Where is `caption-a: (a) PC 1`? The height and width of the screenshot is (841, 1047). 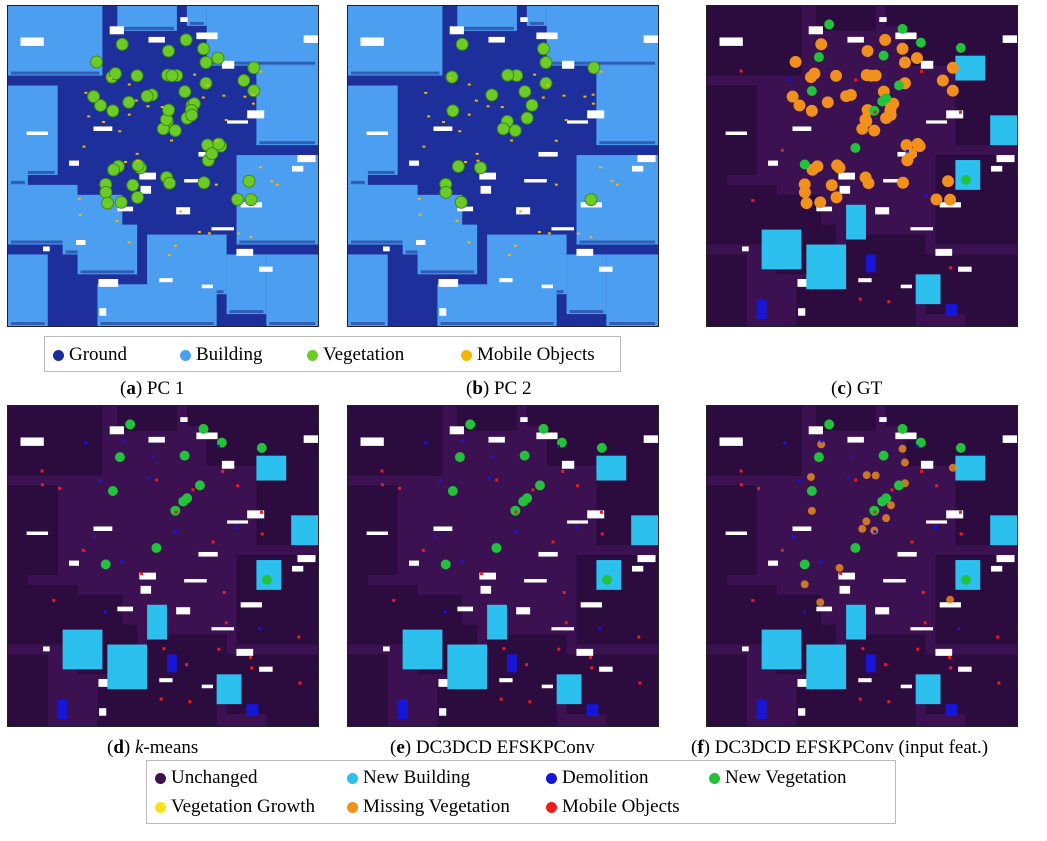 caption-a: (a) PC 1 is located at coordinates (152, 388).